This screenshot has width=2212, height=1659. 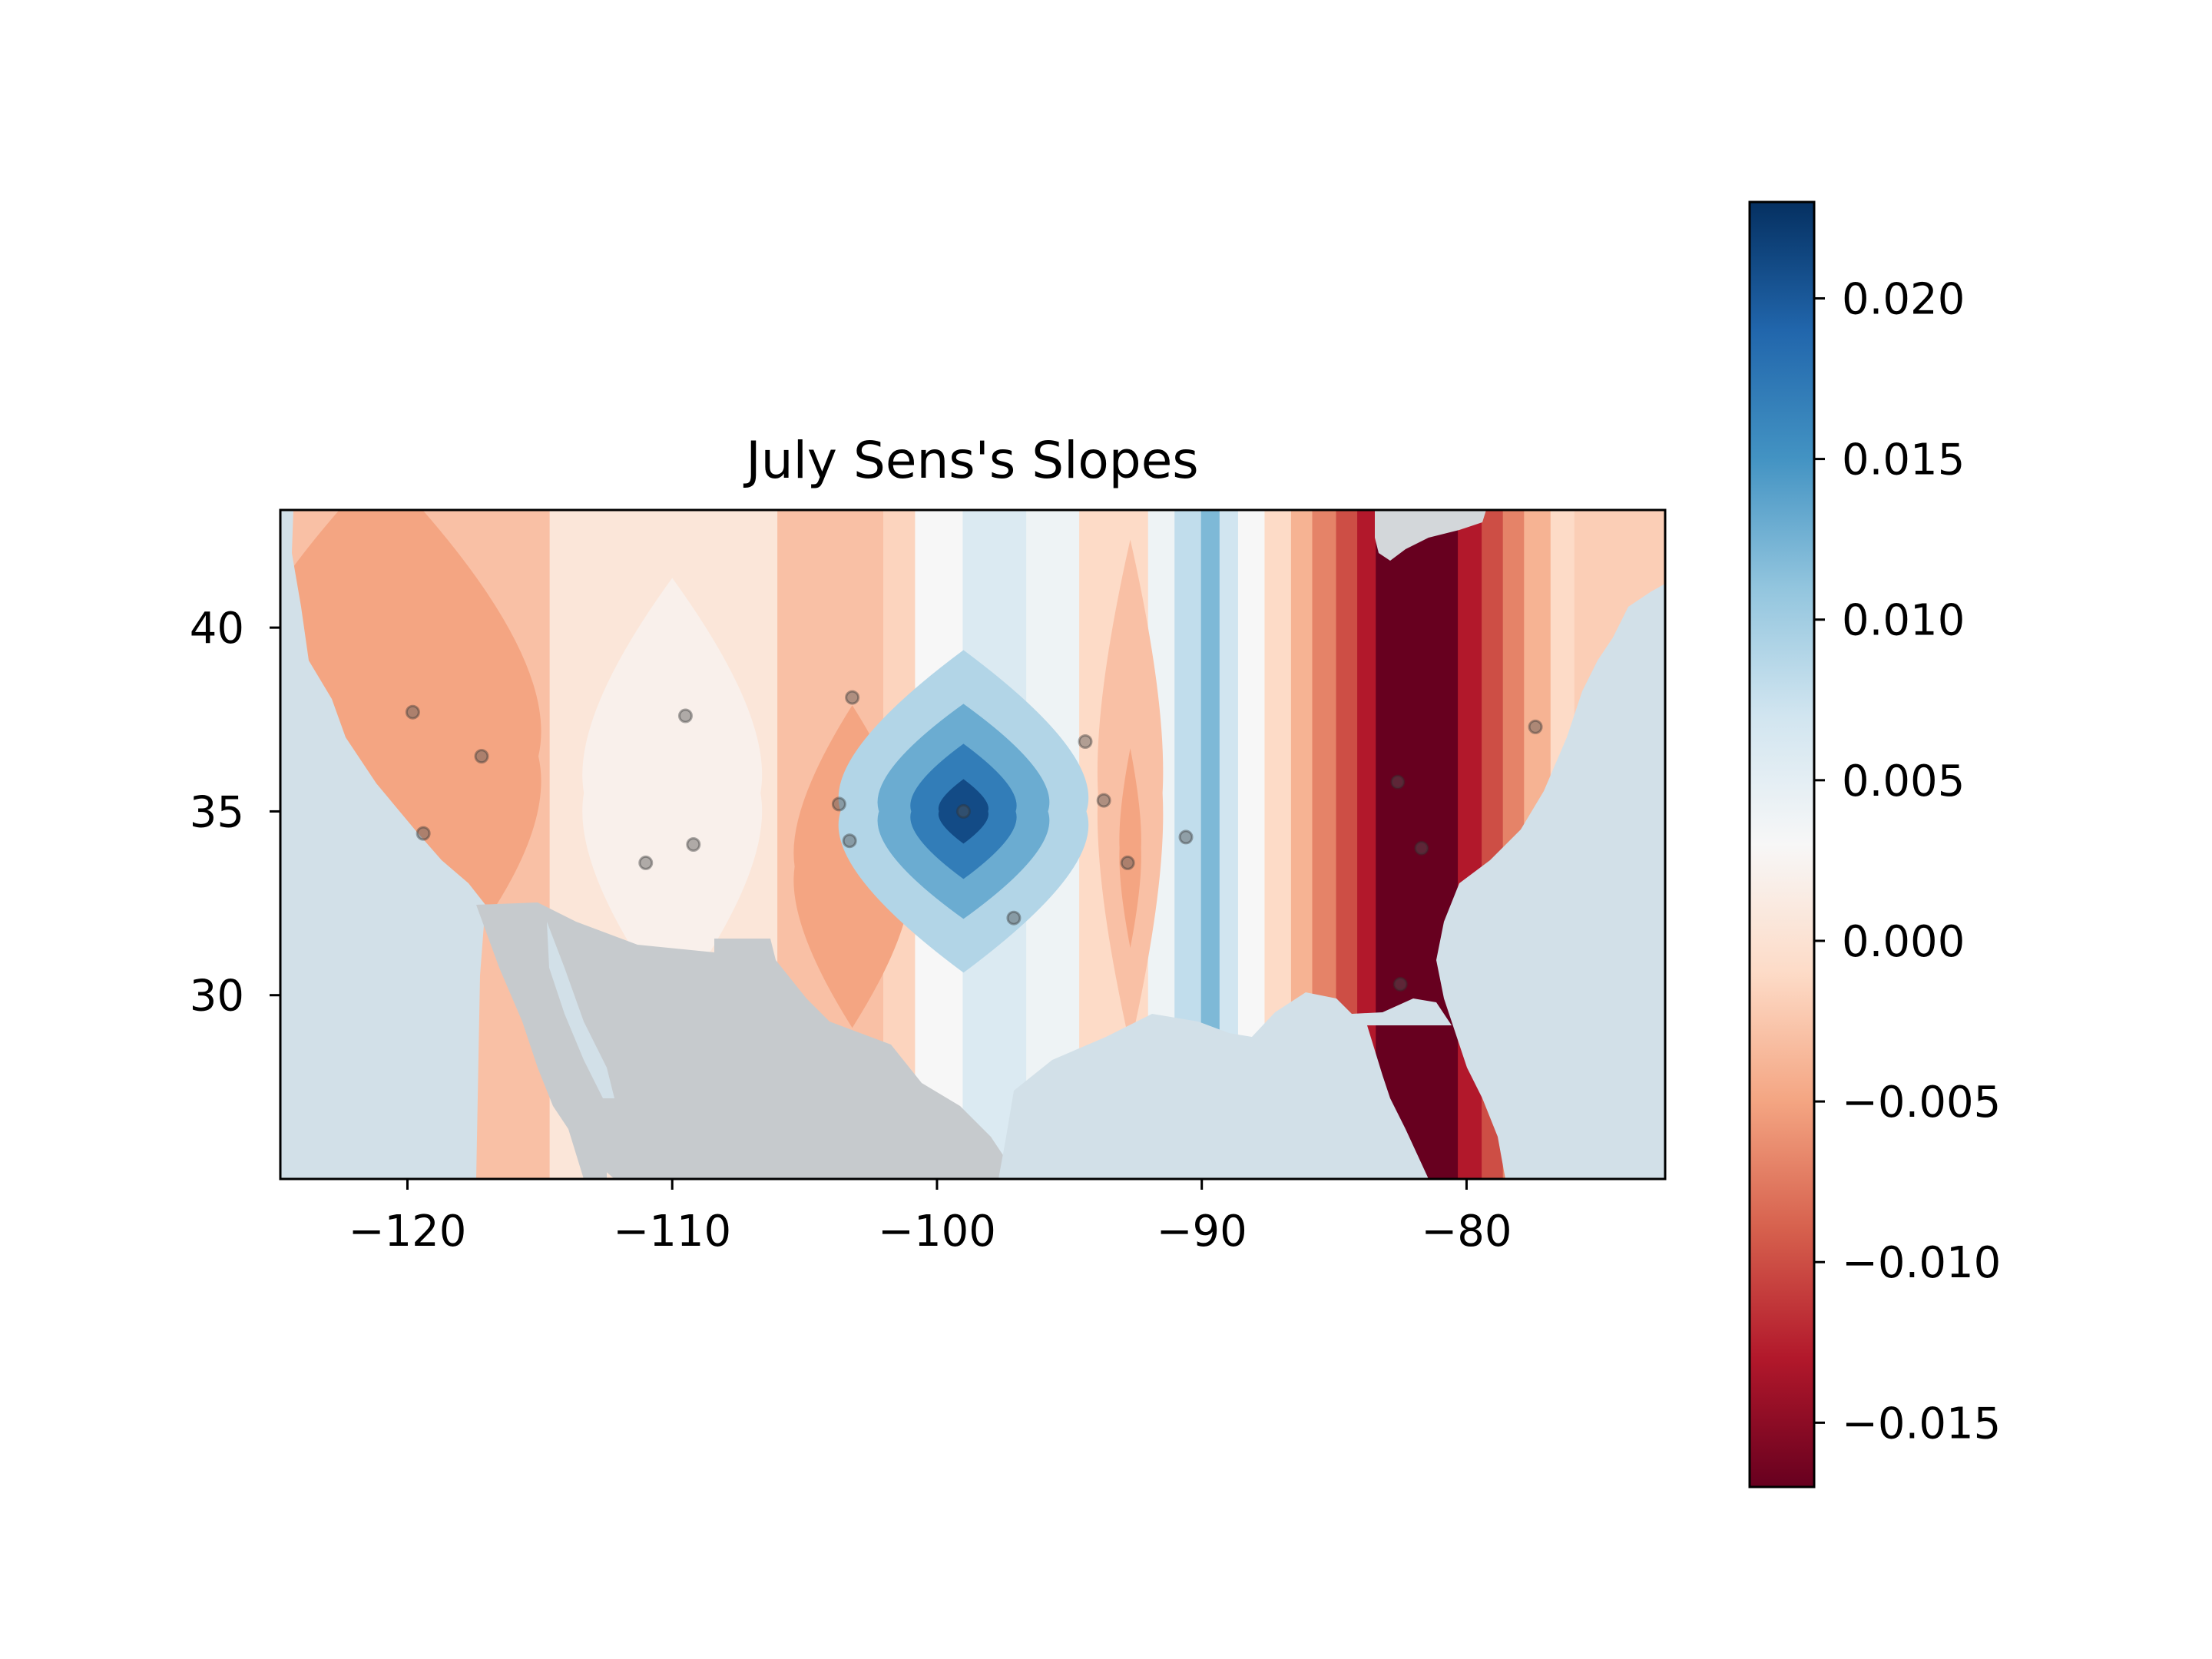 What do you see at coordinates (383, 844) in the screenshot?
I see `pacific-ocean` at bounding box center [383, 844].